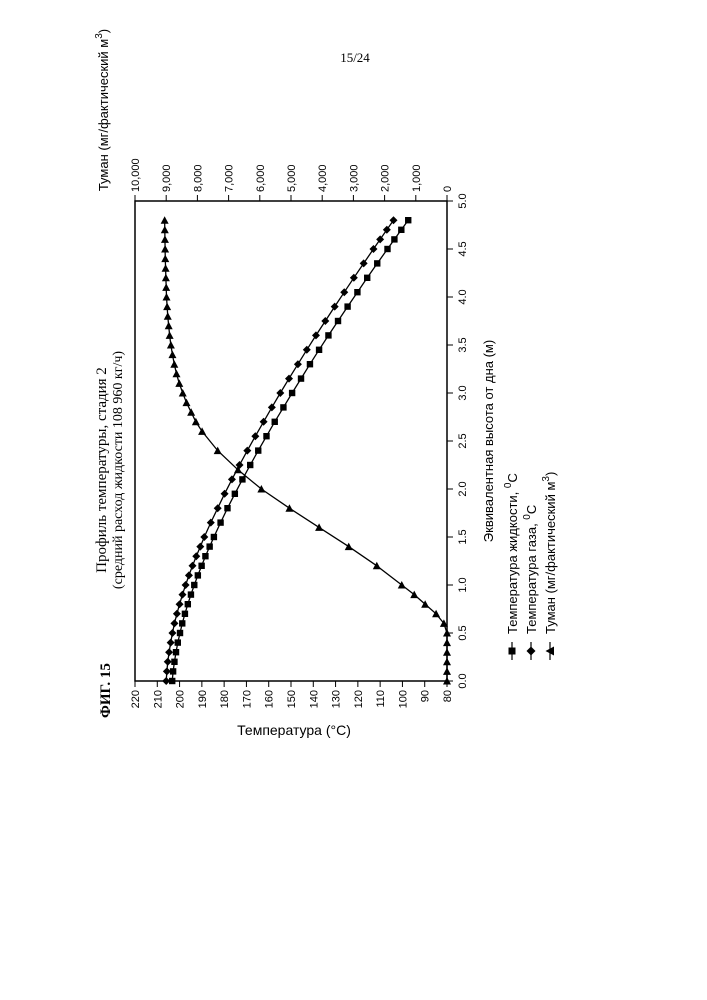 The height and width of the screenshot is (1000, 707). What do you see at coordinates (448, 696) in the screenshot?
I see `y-tick-label: 80` at bounding box center [448, 696].